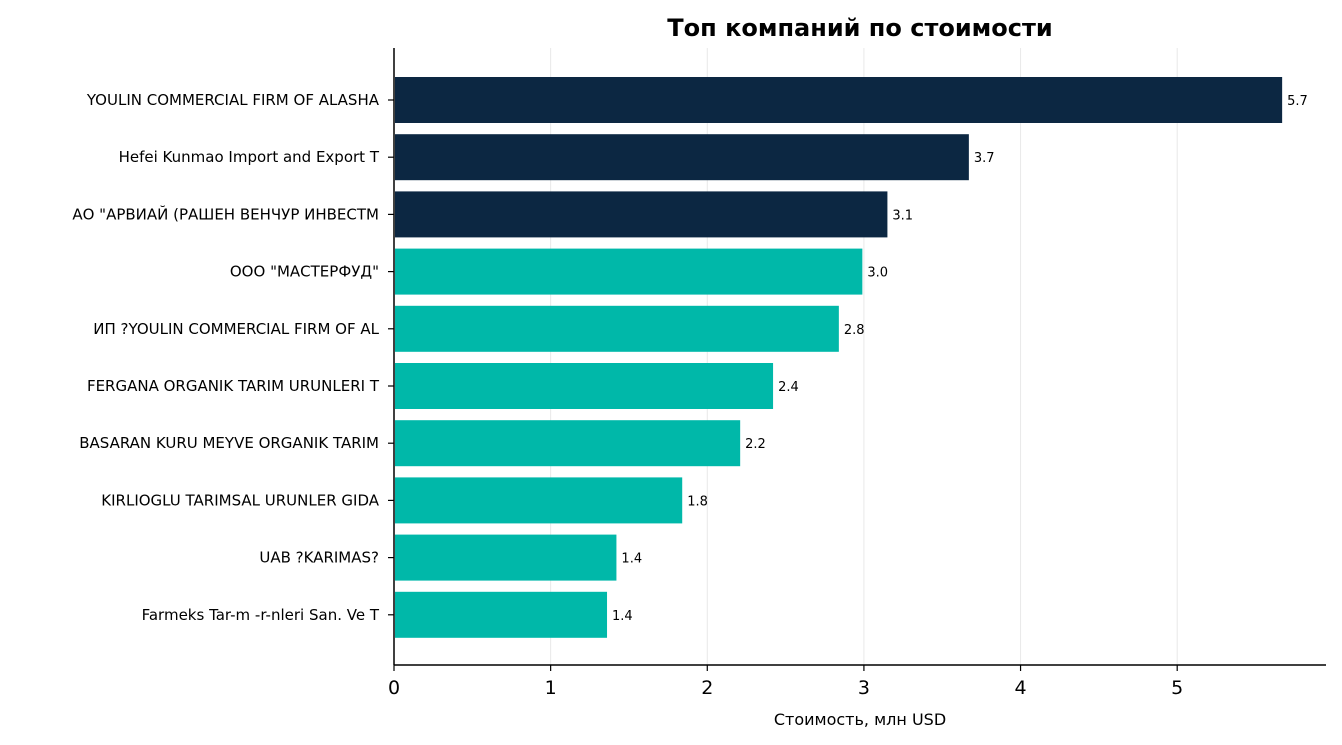 This screenshot has width=1342, height=745. I want to click on value-label-3: 3.0, so click(877, 273).